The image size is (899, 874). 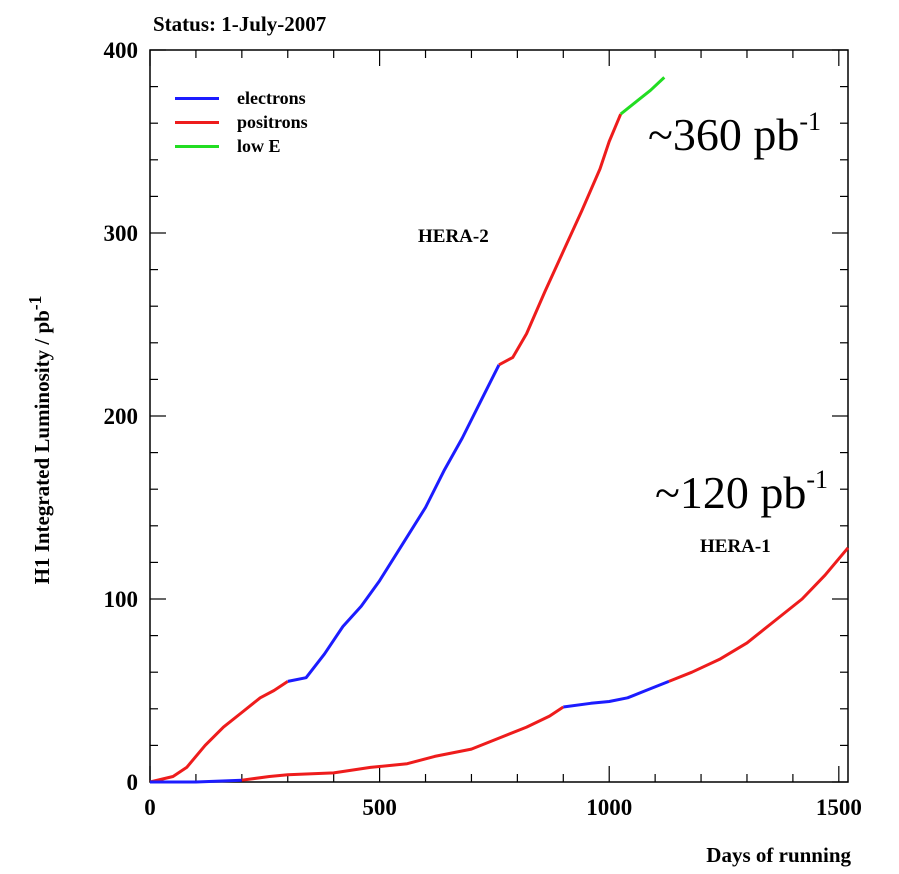 What do you see at coordinates (197, 98) in the screenshot?
I see `legend-swatch-electrons` at bounding box center [197, 98].